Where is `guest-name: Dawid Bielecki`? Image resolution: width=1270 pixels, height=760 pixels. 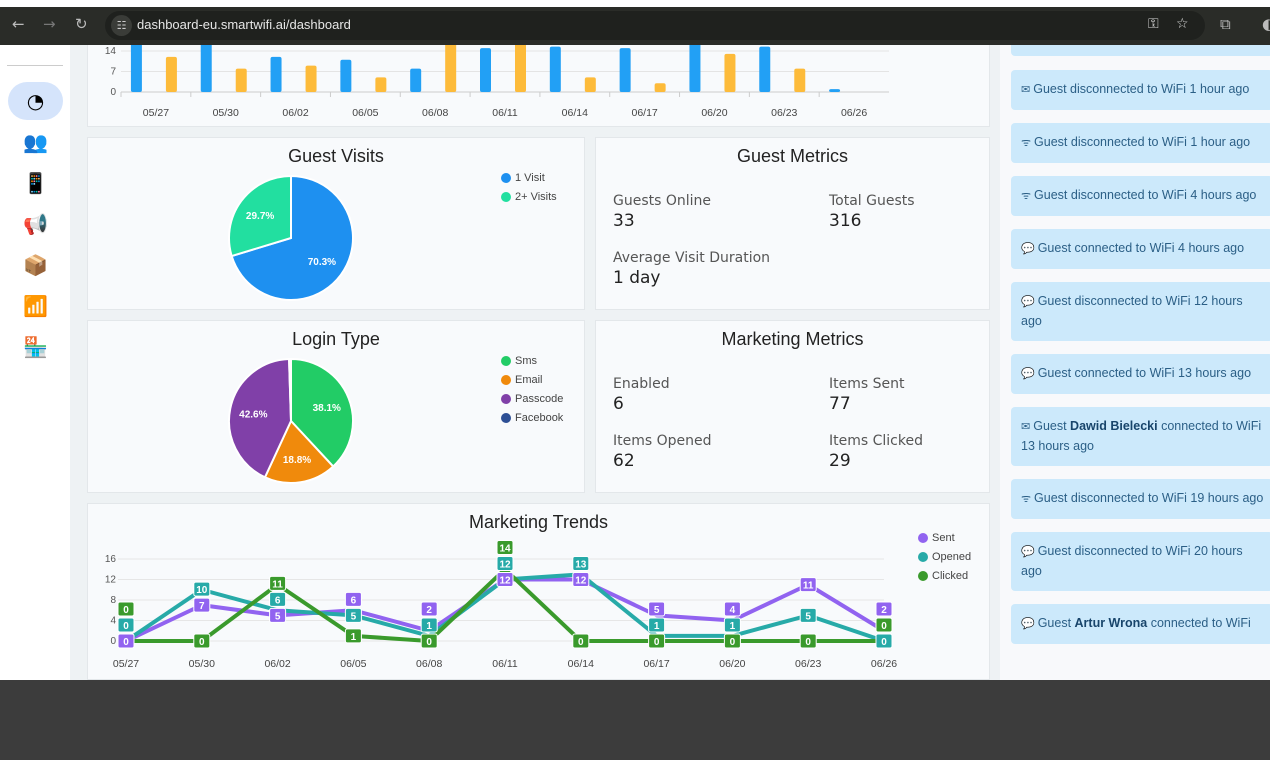
guest-name: Dawid Bielecki is located at coordinates (1114, 426).